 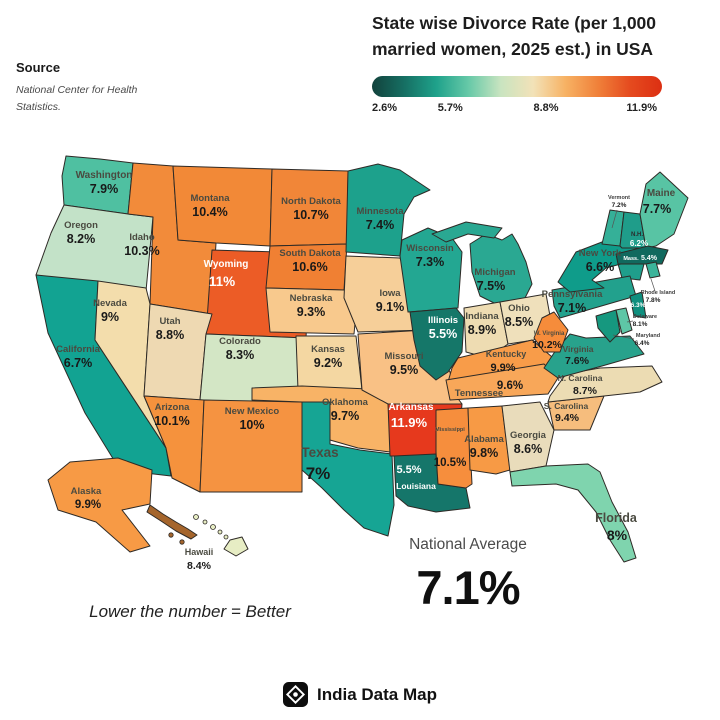 I want to click on state-value-NV: 9%, so click(x=110, y=317).